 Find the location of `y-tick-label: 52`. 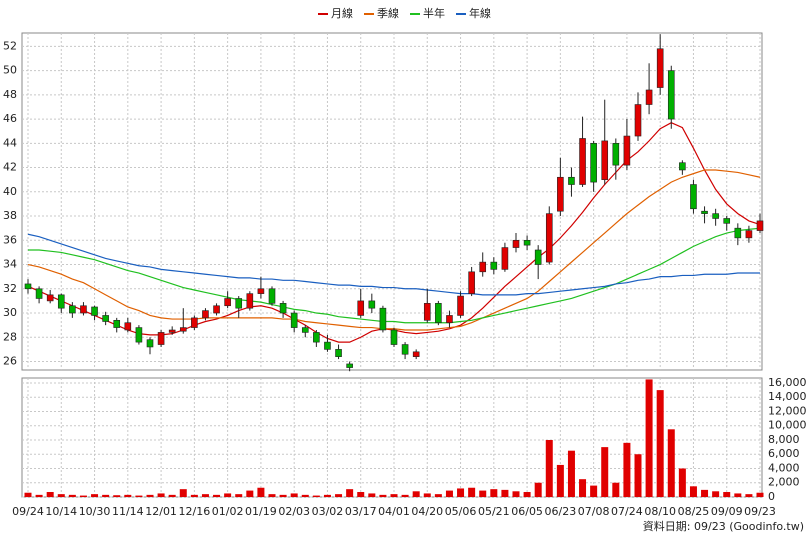

y-tick-label: 52 is located at coordinates (10, 45).